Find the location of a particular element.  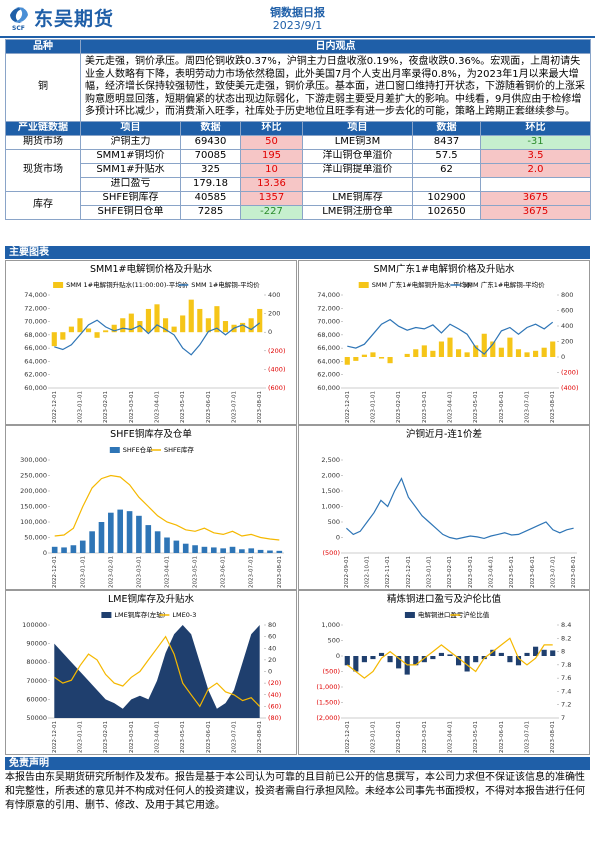

tick-label: 72,000 is located at coordinates (35, 308).